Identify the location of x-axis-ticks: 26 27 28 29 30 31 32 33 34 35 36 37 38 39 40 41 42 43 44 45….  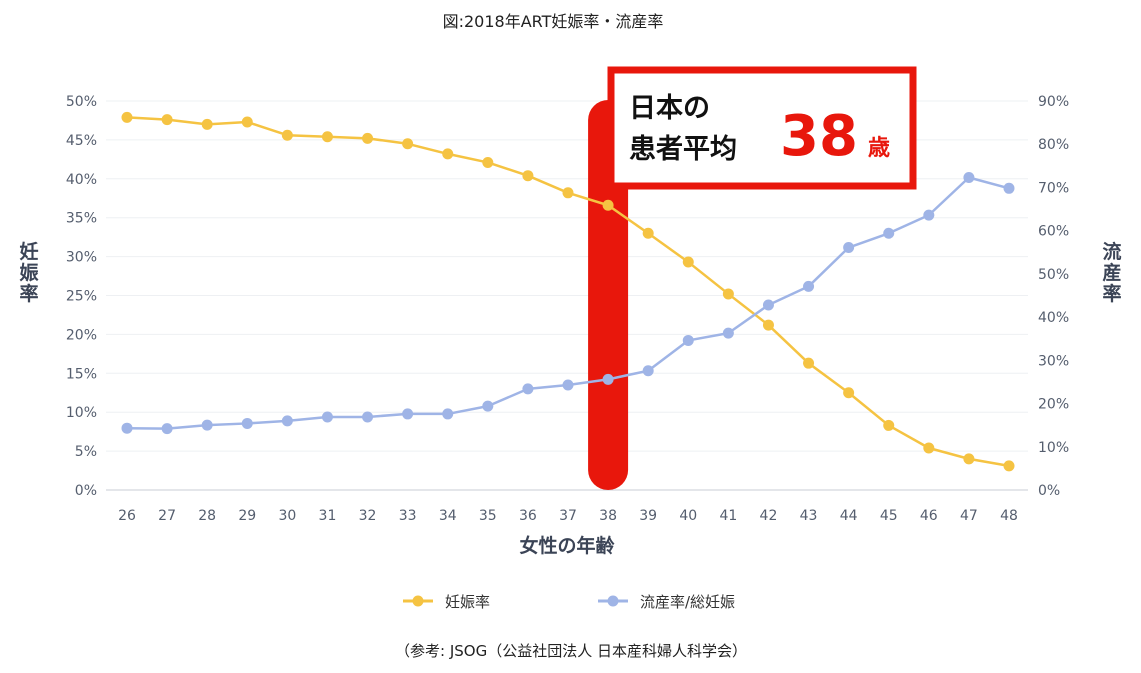
(568, 516).